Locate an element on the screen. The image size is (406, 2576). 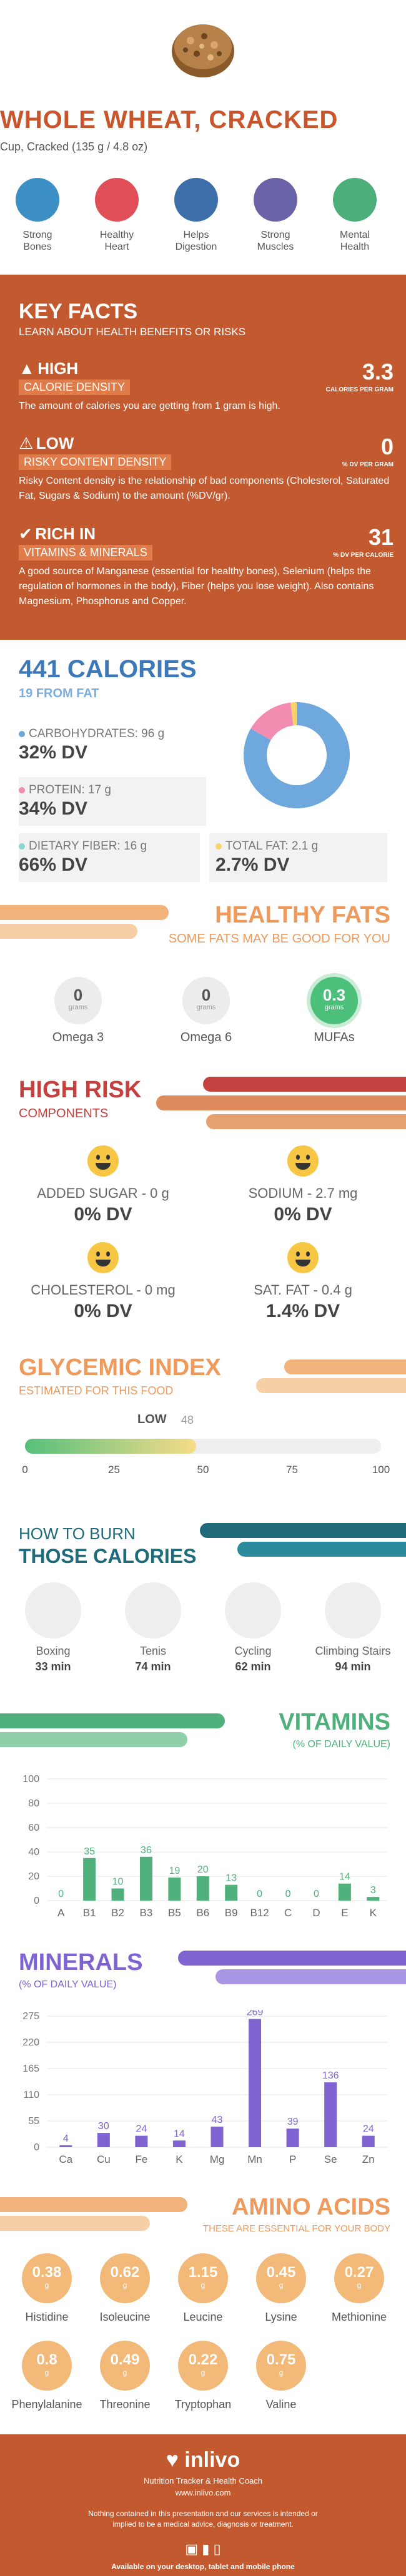
fact-level: RICH IN is located at coordinates (65, 533).